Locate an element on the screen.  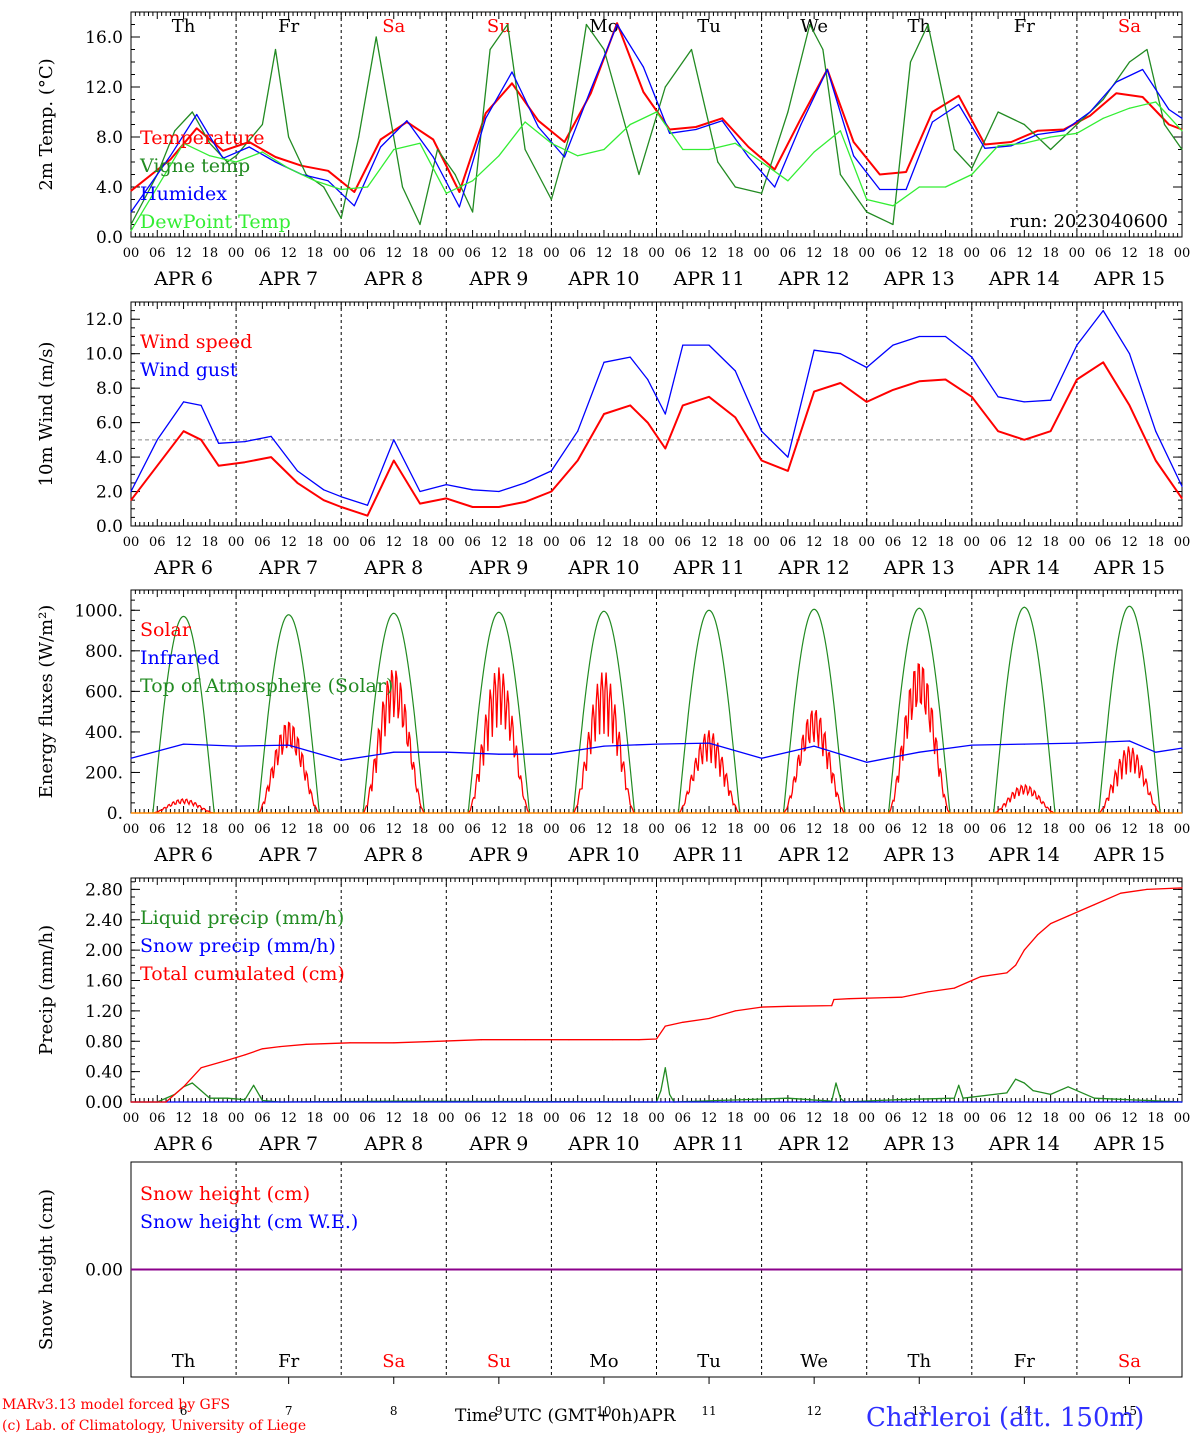
date-label: 9 is located at coordinates (499, 1411).